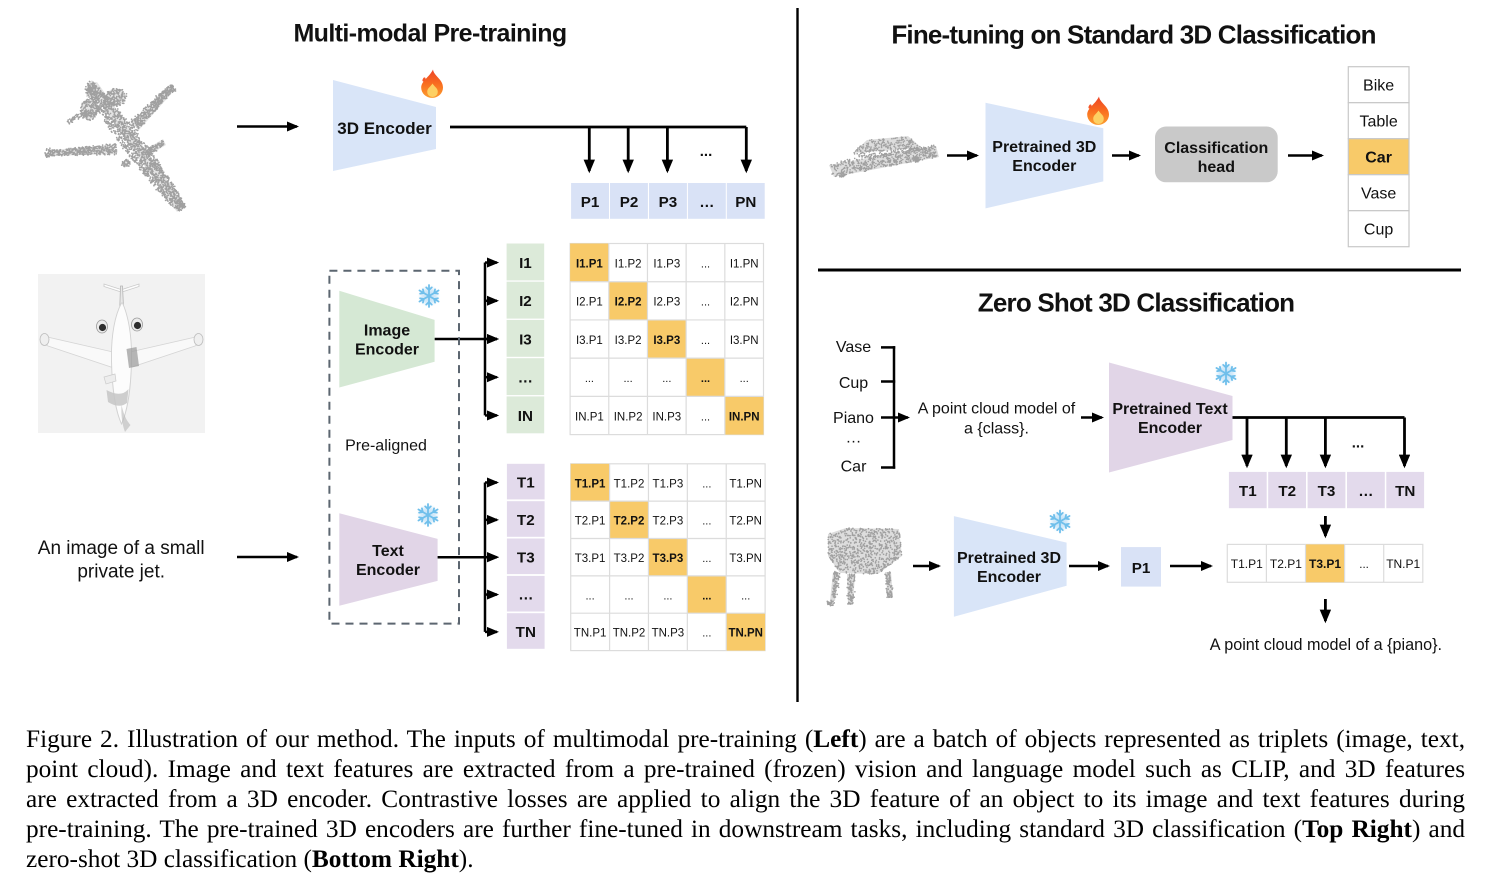  What do you see at coordinates (1378, 122) in the screenshot?
I see `svg-text: Table` at bounding box center [1378, 122].